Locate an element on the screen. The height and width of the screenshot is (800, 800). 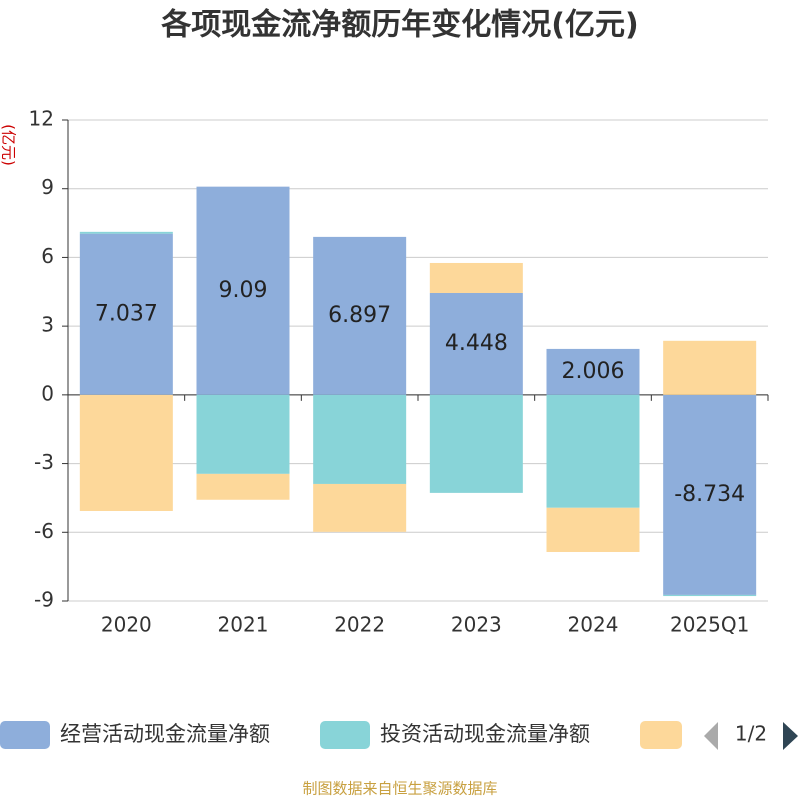
x-tick-label: 2024 is located at coordinates (593, 625).